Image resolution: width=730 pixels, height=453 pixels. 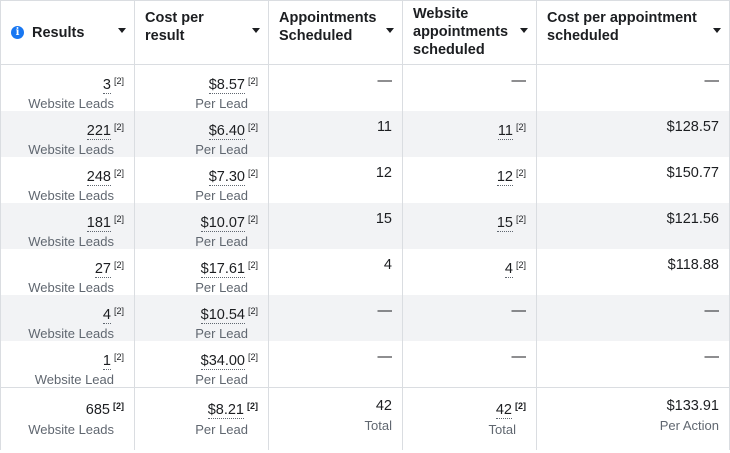 I want to click on total-cost-per-appointment-value: $133.91, so click(x=692, y=406).